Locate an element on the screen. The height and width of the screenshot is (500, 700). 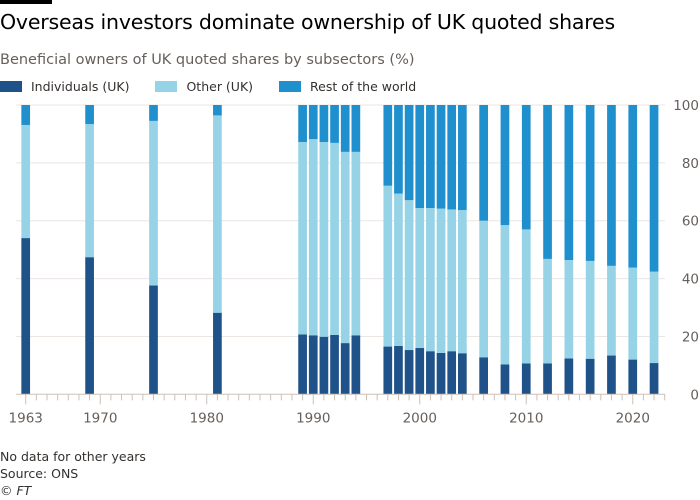
legend-item-other: Other (UK) is located at coordinates (204, 86).